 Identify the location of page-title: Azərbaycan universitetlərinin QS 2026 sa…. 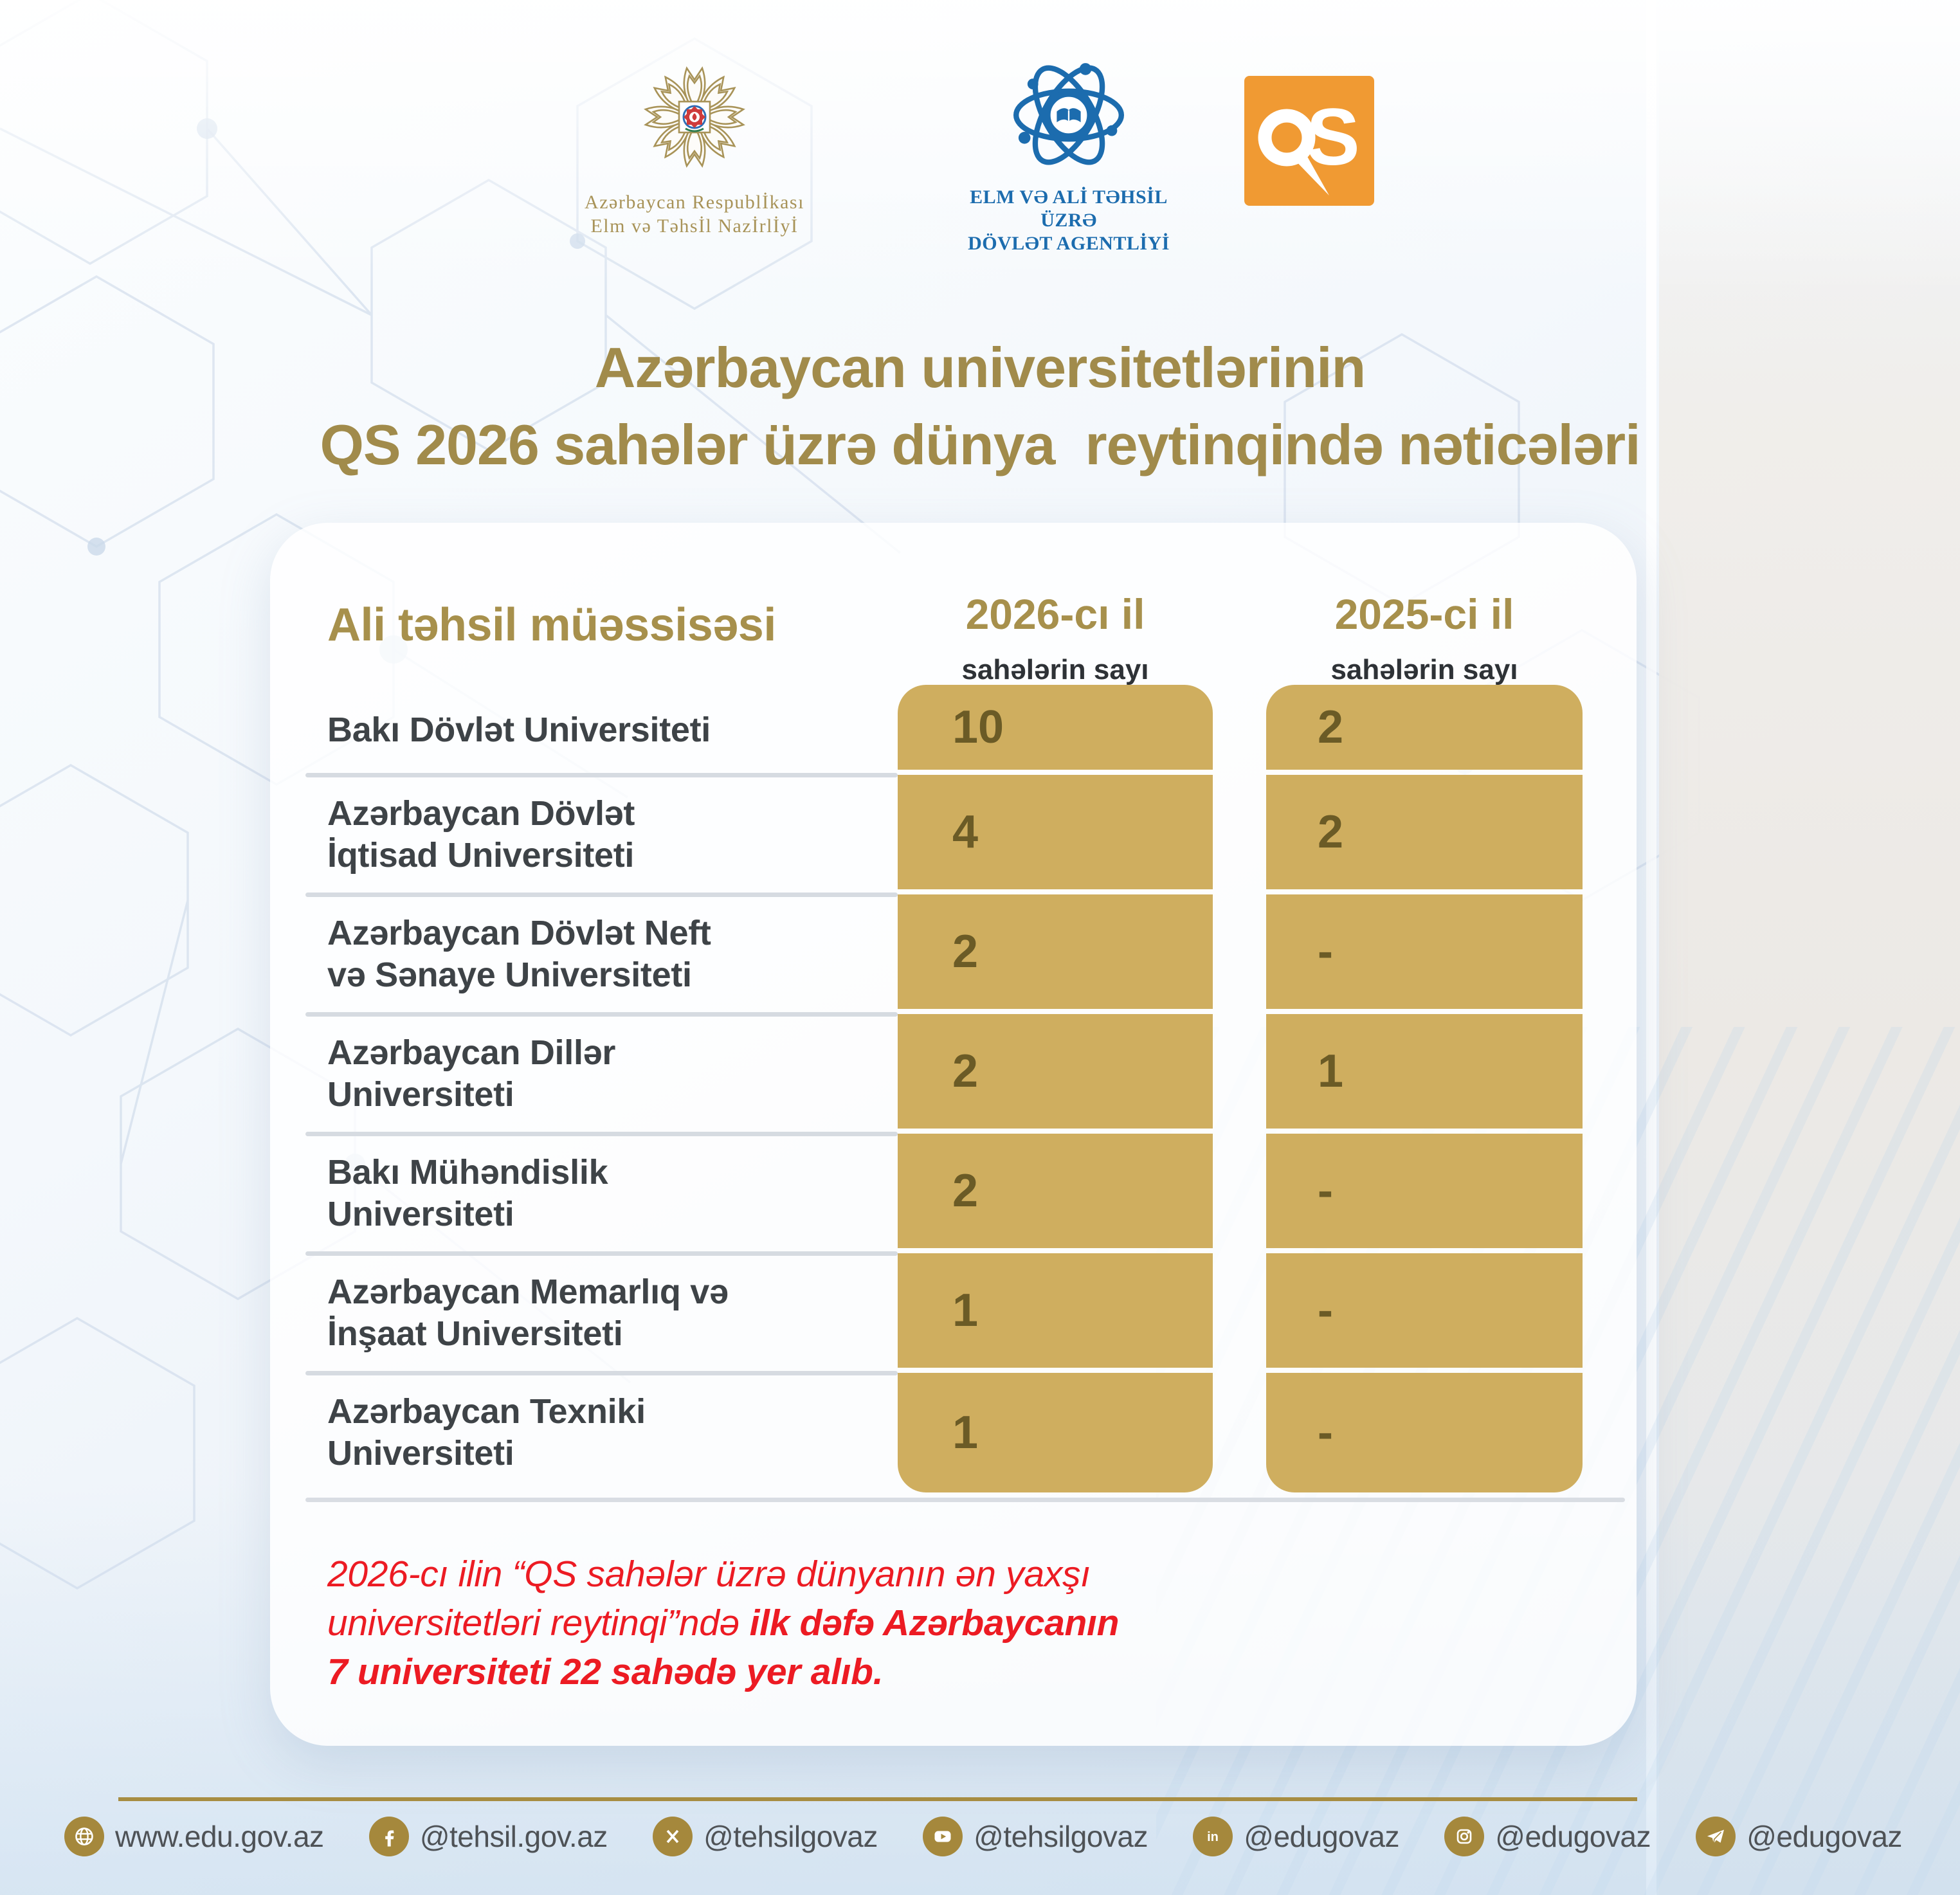
(980, 406).